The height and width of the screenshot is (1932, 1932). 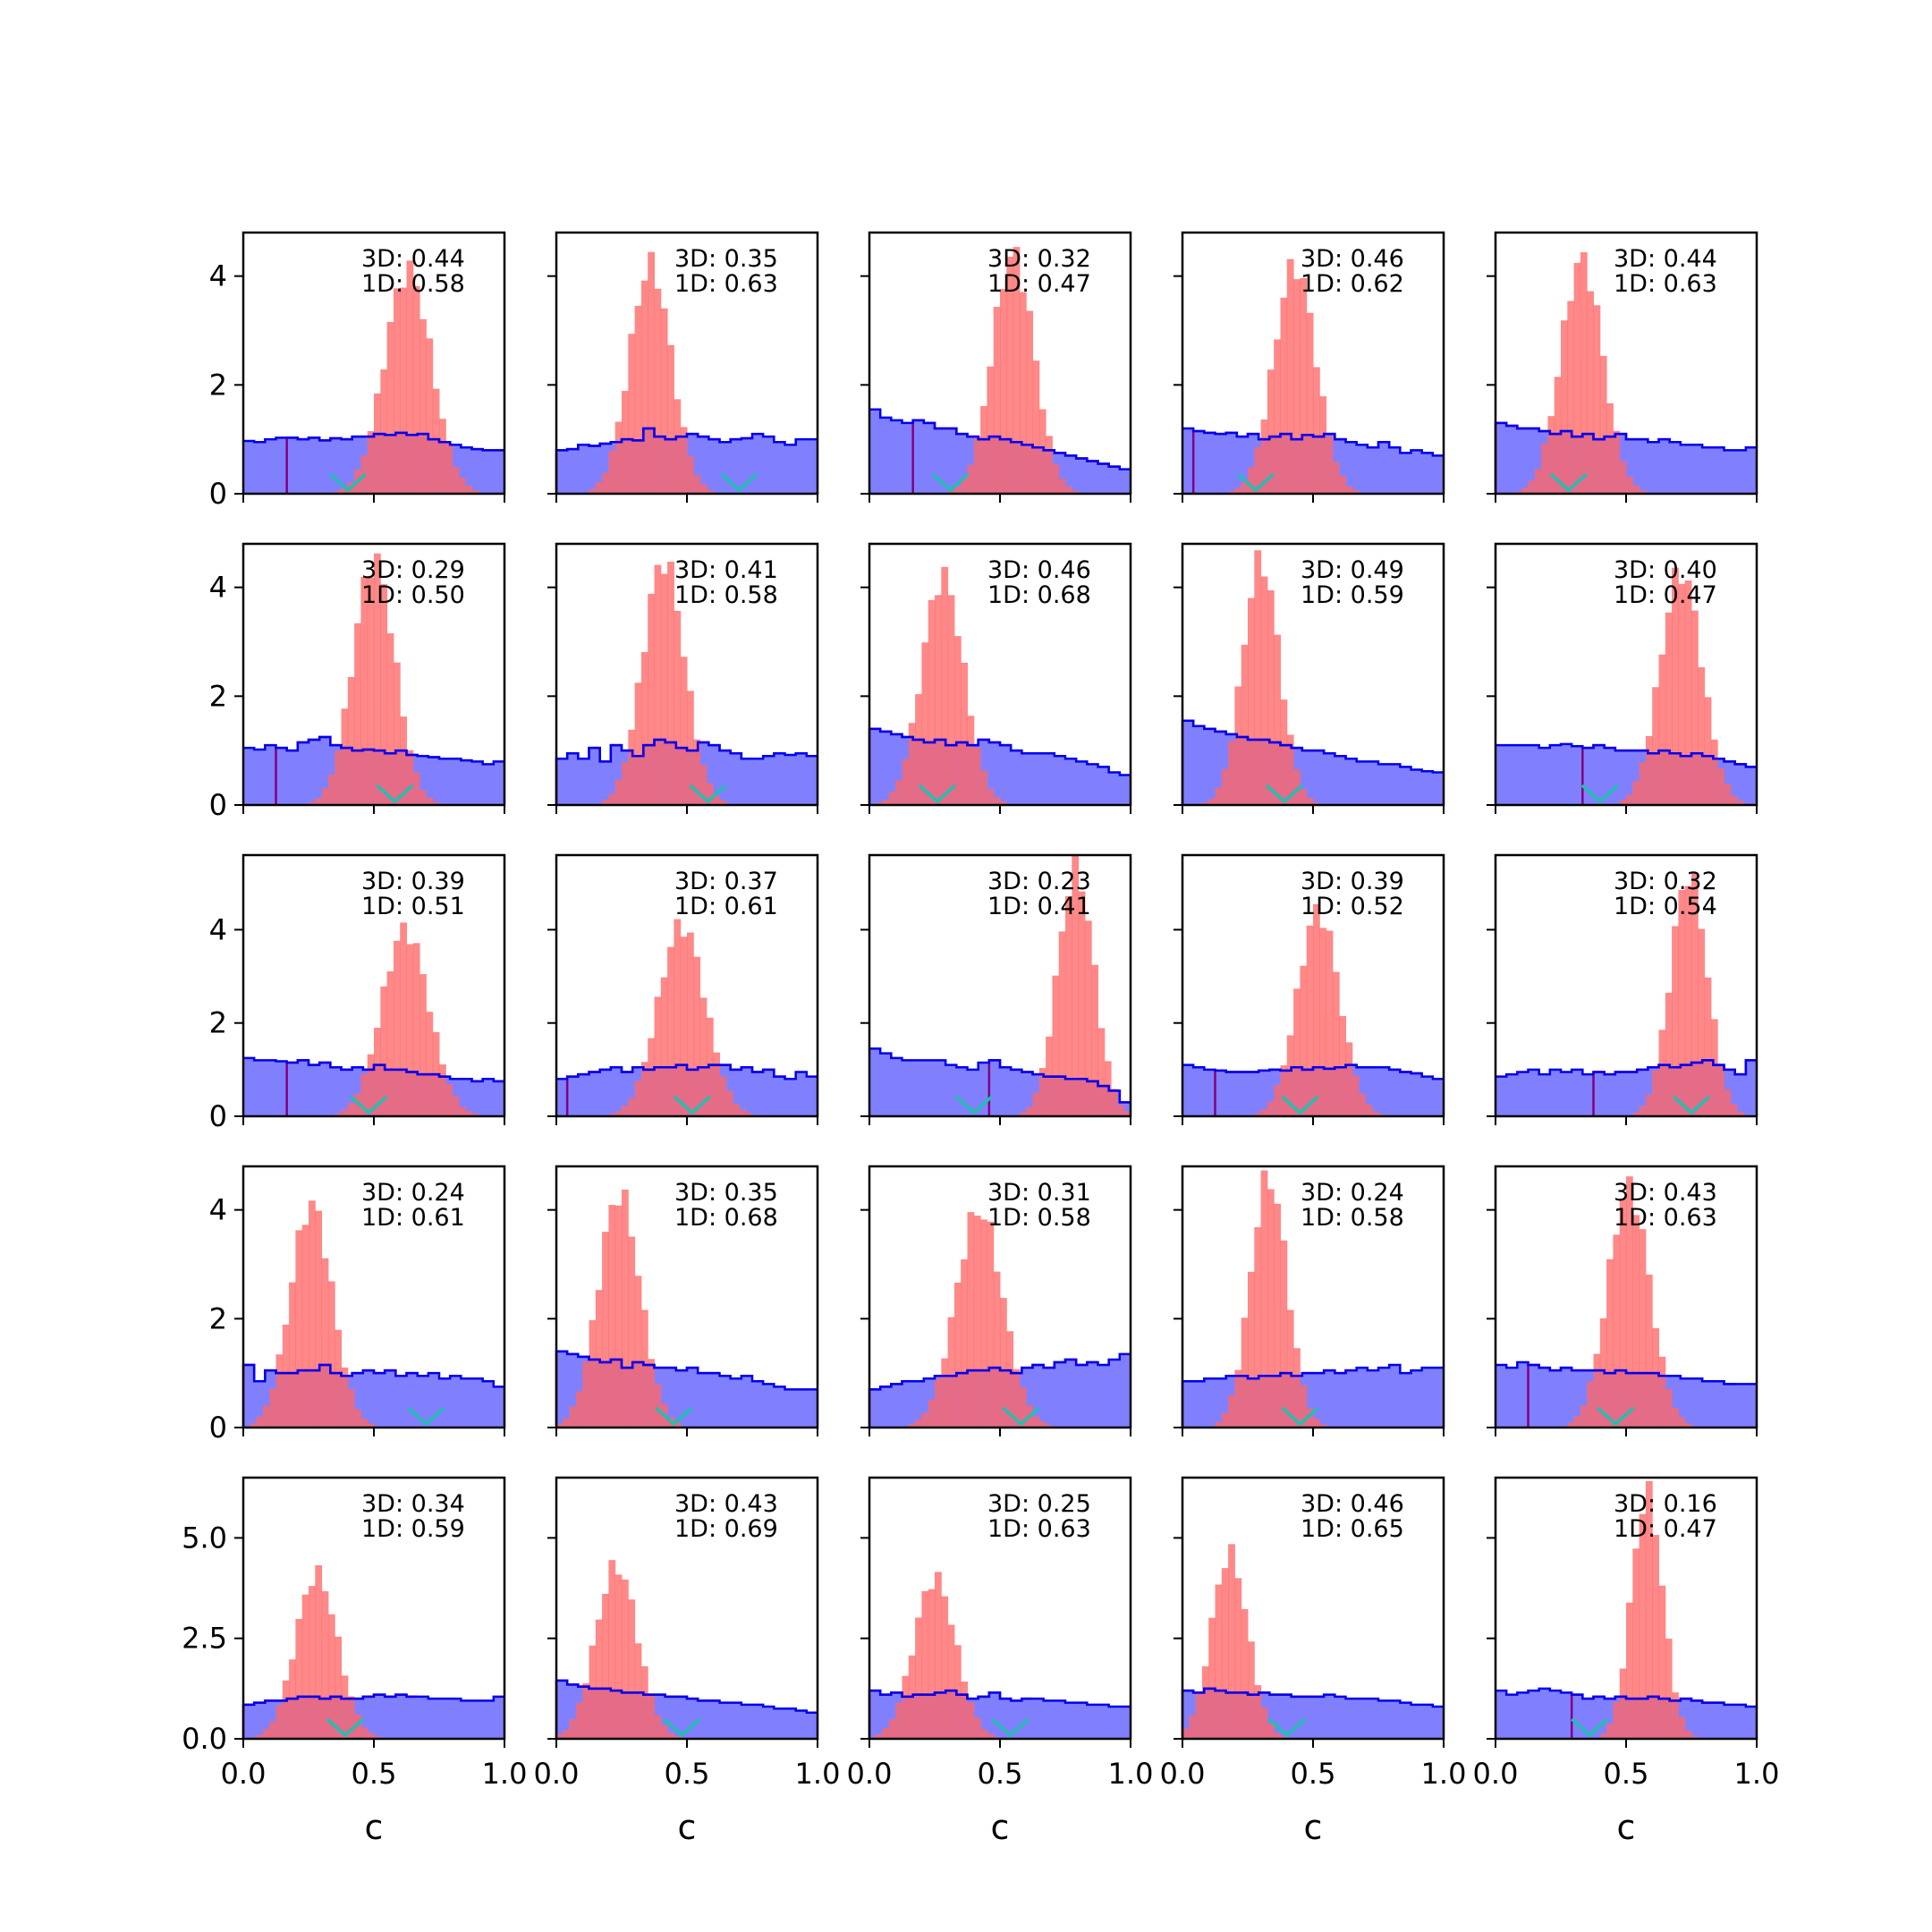 What do you see at coordinates (505, 1774) in the screenshot?
I see `x-tick-label: 1.0` at bounding box center [505, 1774].